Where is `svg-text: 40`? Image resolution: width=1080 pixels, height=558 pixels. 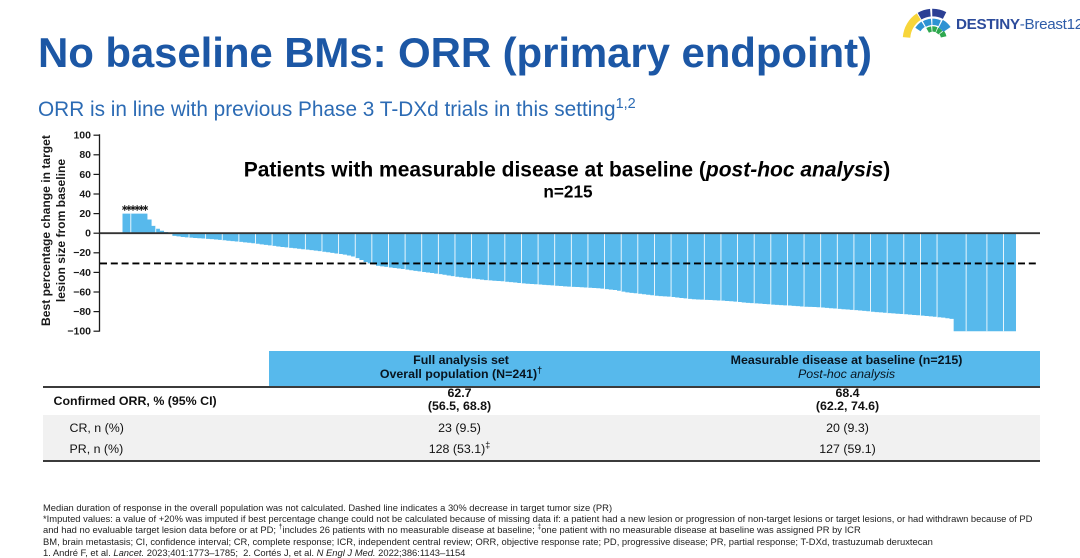
svg-text: 40 is located at coordinates (85, 194).